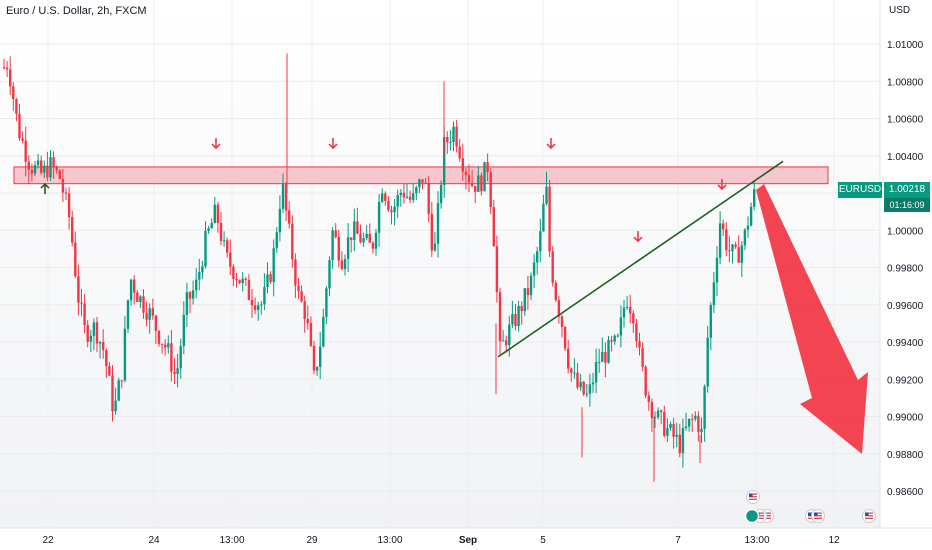 The width and height of the screenshot is (932, 550). I want to click on time-axis: 22 24 13:00 29 13:00 Sep 5 7 13:00 12, so click(466, 536).